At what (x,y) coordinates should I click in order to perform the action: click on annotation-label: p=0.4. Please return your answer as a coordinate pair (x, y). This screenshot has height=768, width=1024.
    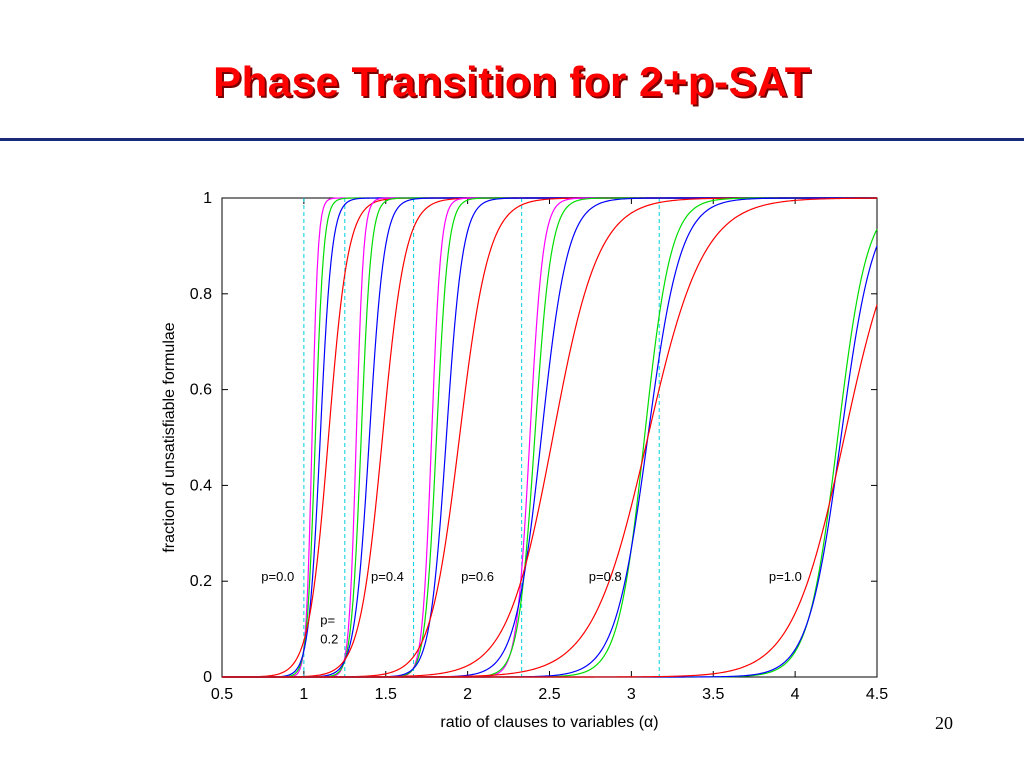
    Looking at the image, I should click on (387, 576).